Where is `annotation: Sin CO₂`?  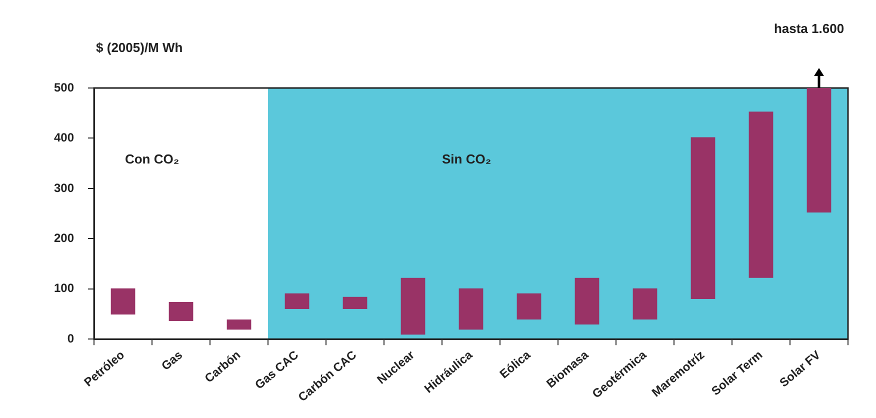
annotation: Sin CO₂ is located at coordinates (467, 158).